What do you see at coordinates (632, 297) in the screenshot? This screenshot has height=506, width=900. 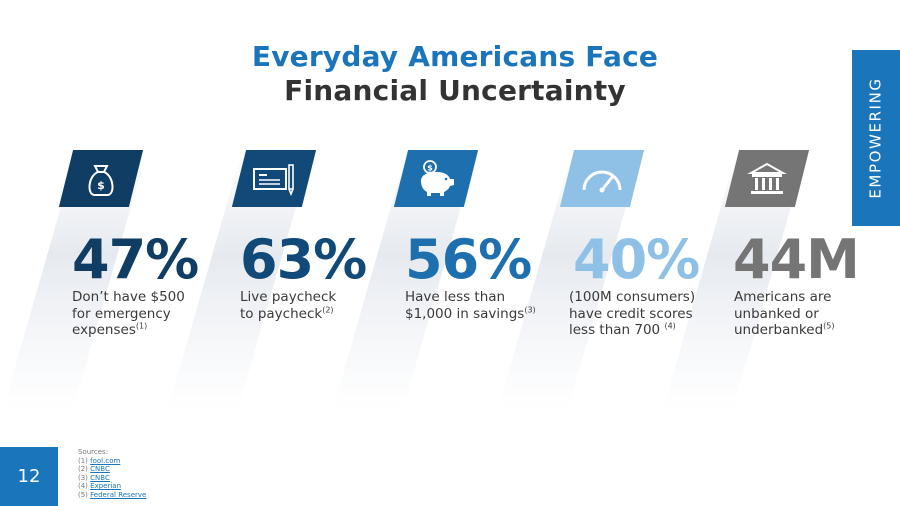 I see `stat-4-desc-line: (100M consumers)` at bounding box center [632, 297].